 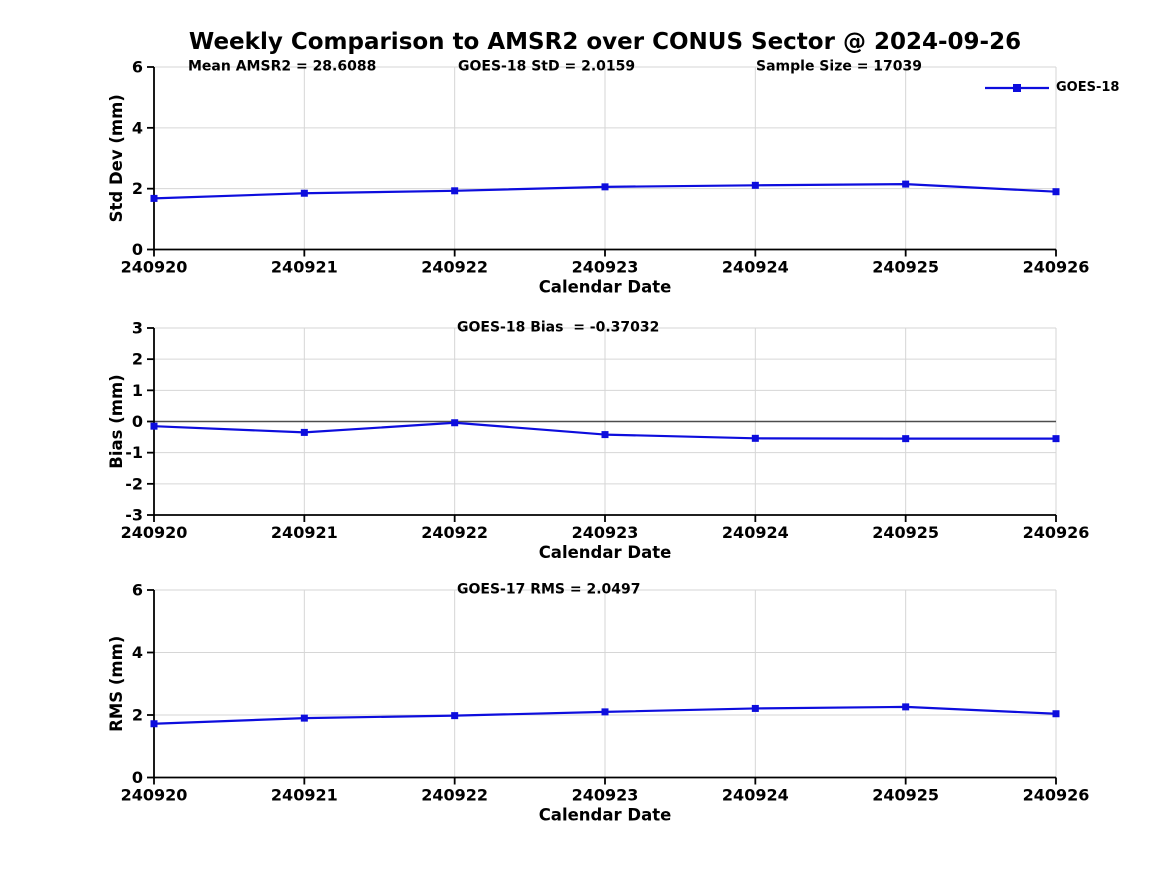 I want to click on legend-label: GOES-18, so click(x=1088, y=87).